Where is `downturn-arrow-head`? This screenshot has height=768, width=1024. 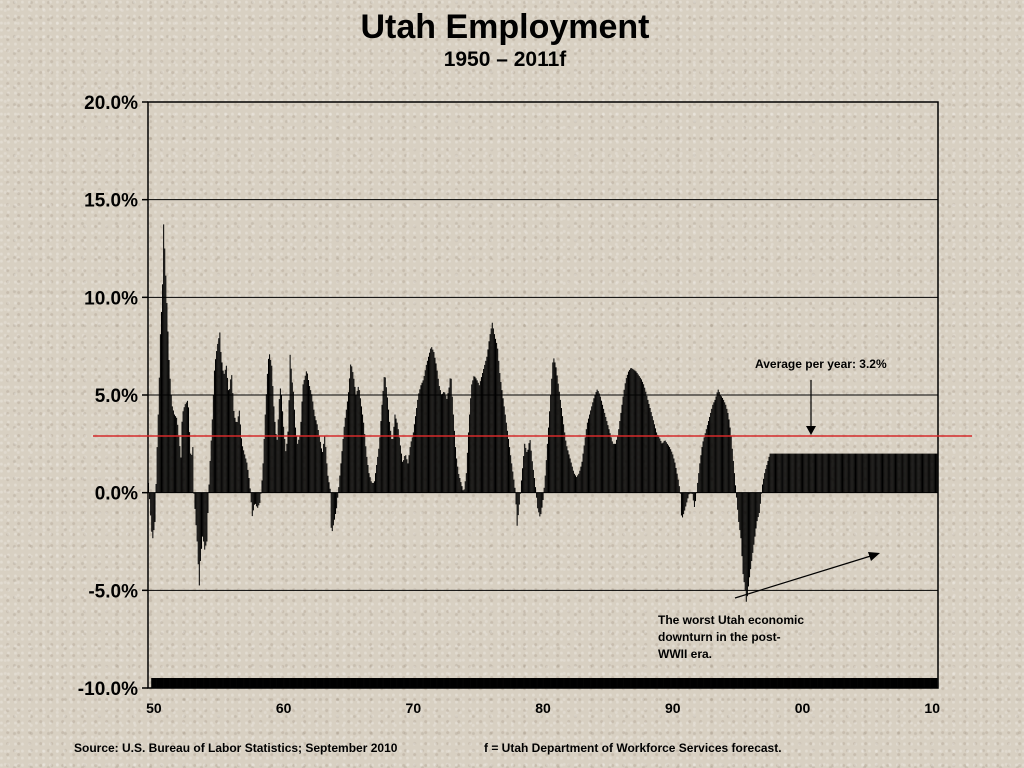
downturn-arrow-head is located at coordinates (874, 556).